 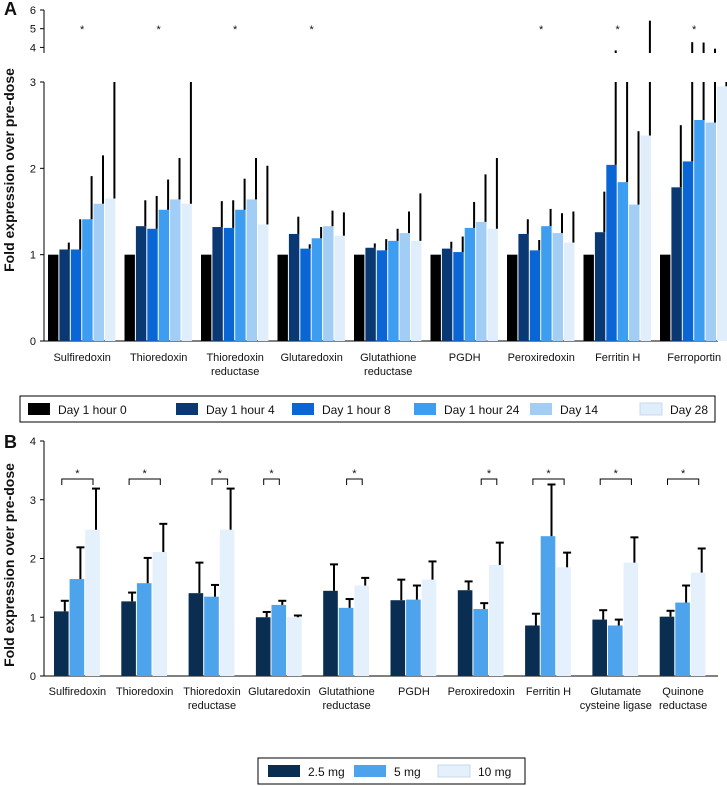 I want to click on panel-a-label: A, so click(x=10, y=9).